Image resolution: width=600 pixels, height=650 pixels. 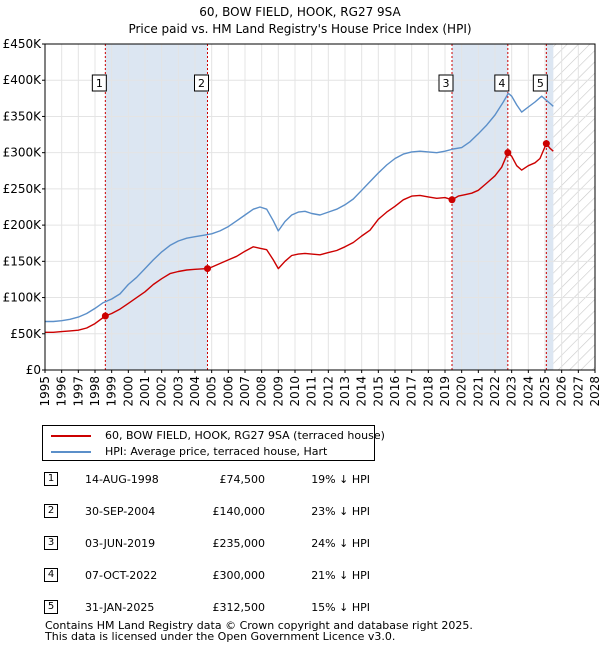 I want to click on x-tick-label: 1997, so click(x=78, y=391).